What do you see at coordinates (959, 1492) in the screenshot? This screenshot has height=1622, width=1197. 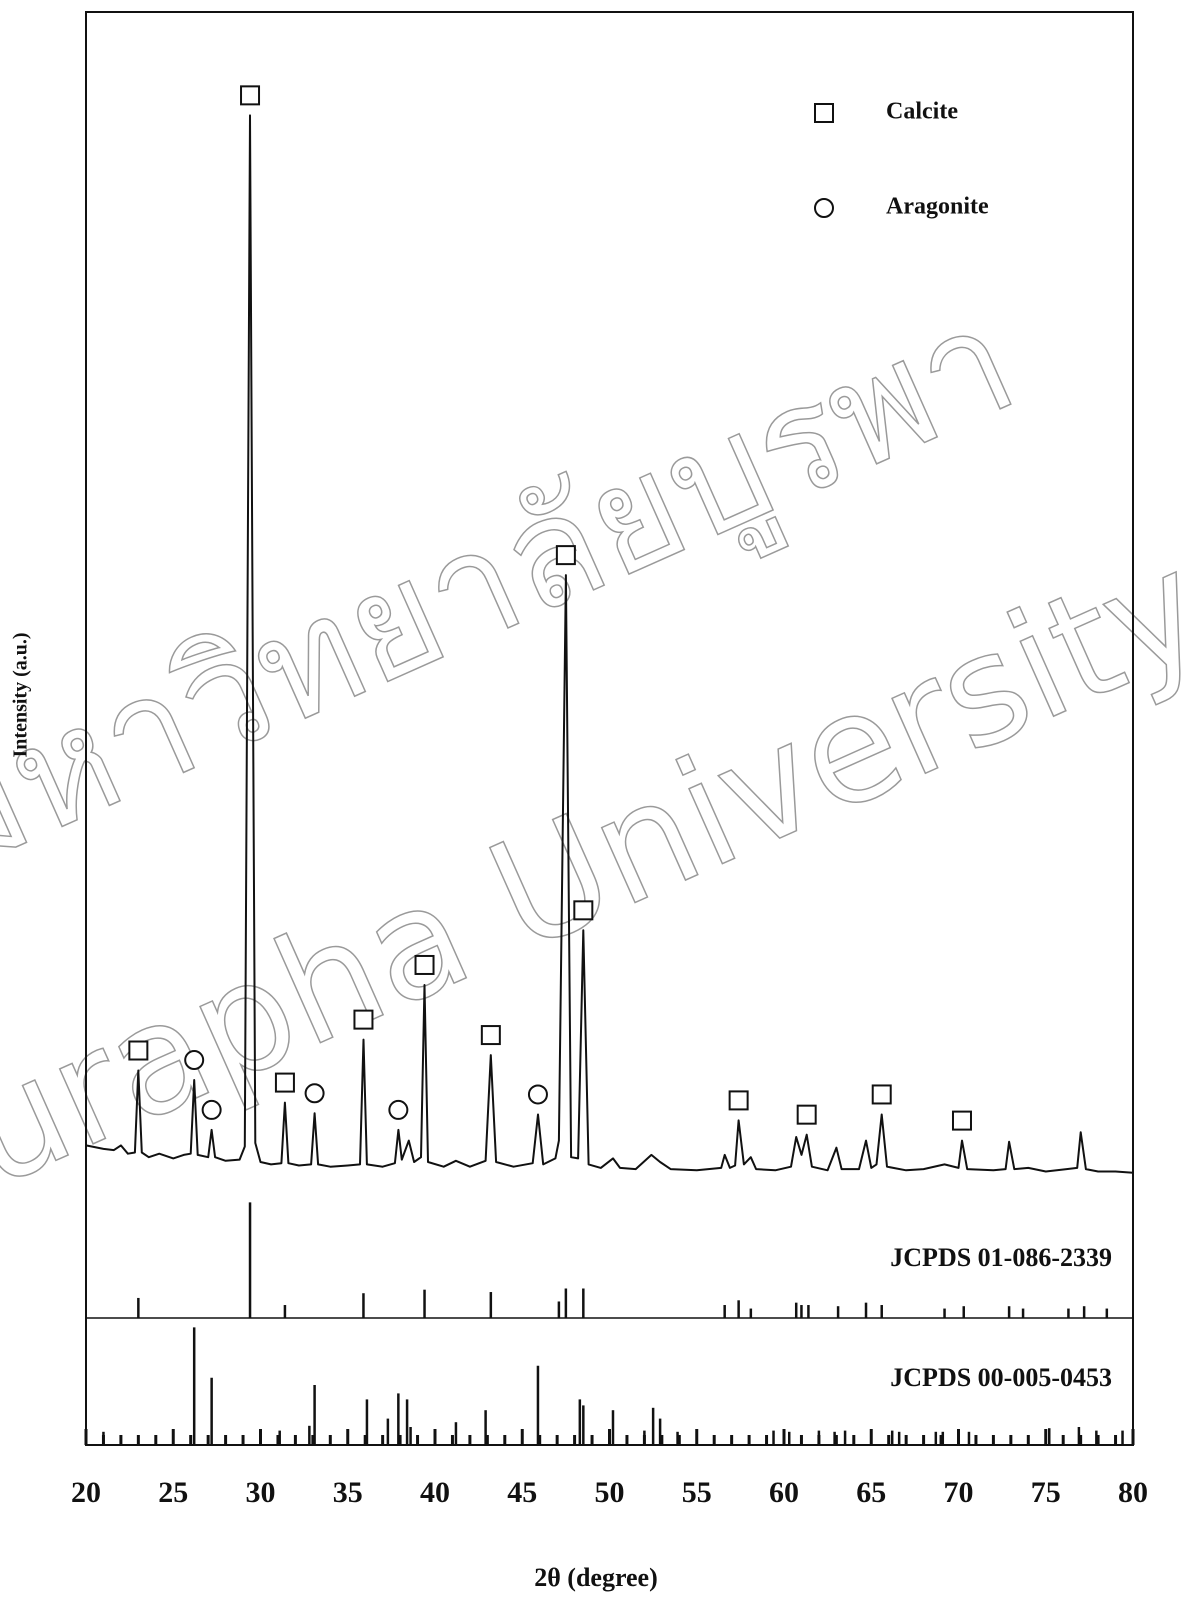 I see `x-tick-label: 70` at bounding box center [959, 1492].